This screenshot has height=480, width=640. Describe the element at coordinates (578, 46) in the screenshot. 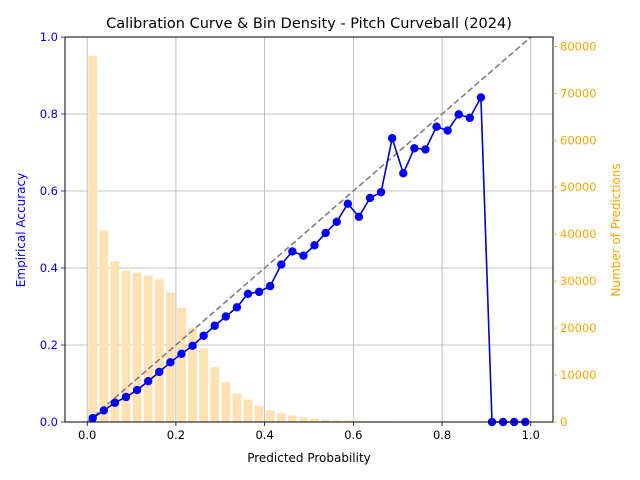

I see `y-right-tick-label: 80000` at that location.